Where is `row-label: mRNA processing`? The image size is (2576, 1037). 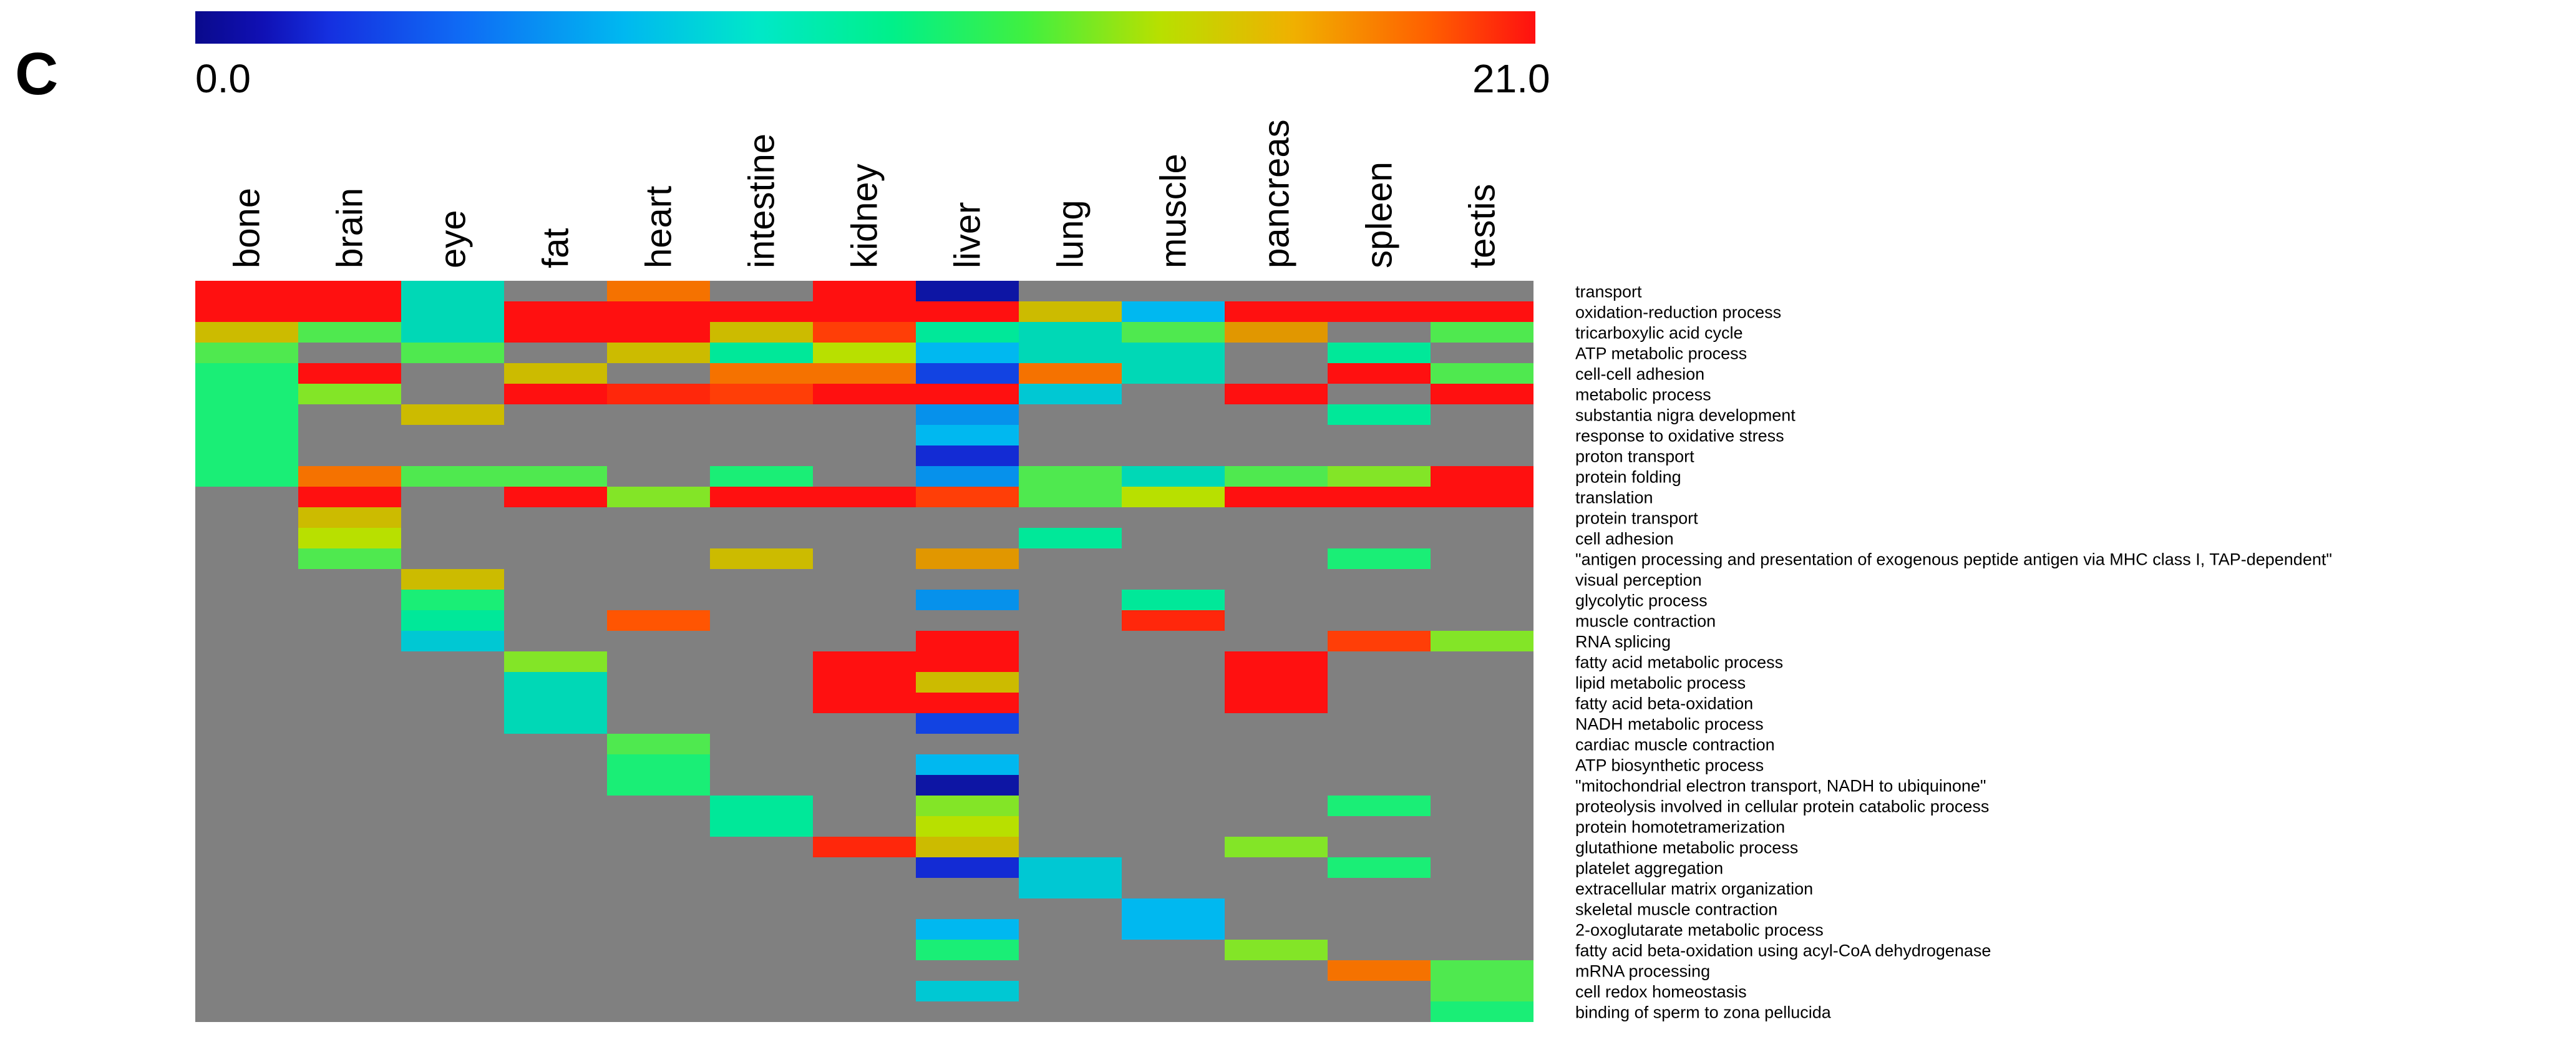
row-label: mRNA processing is located at coordinates (1642, 971).